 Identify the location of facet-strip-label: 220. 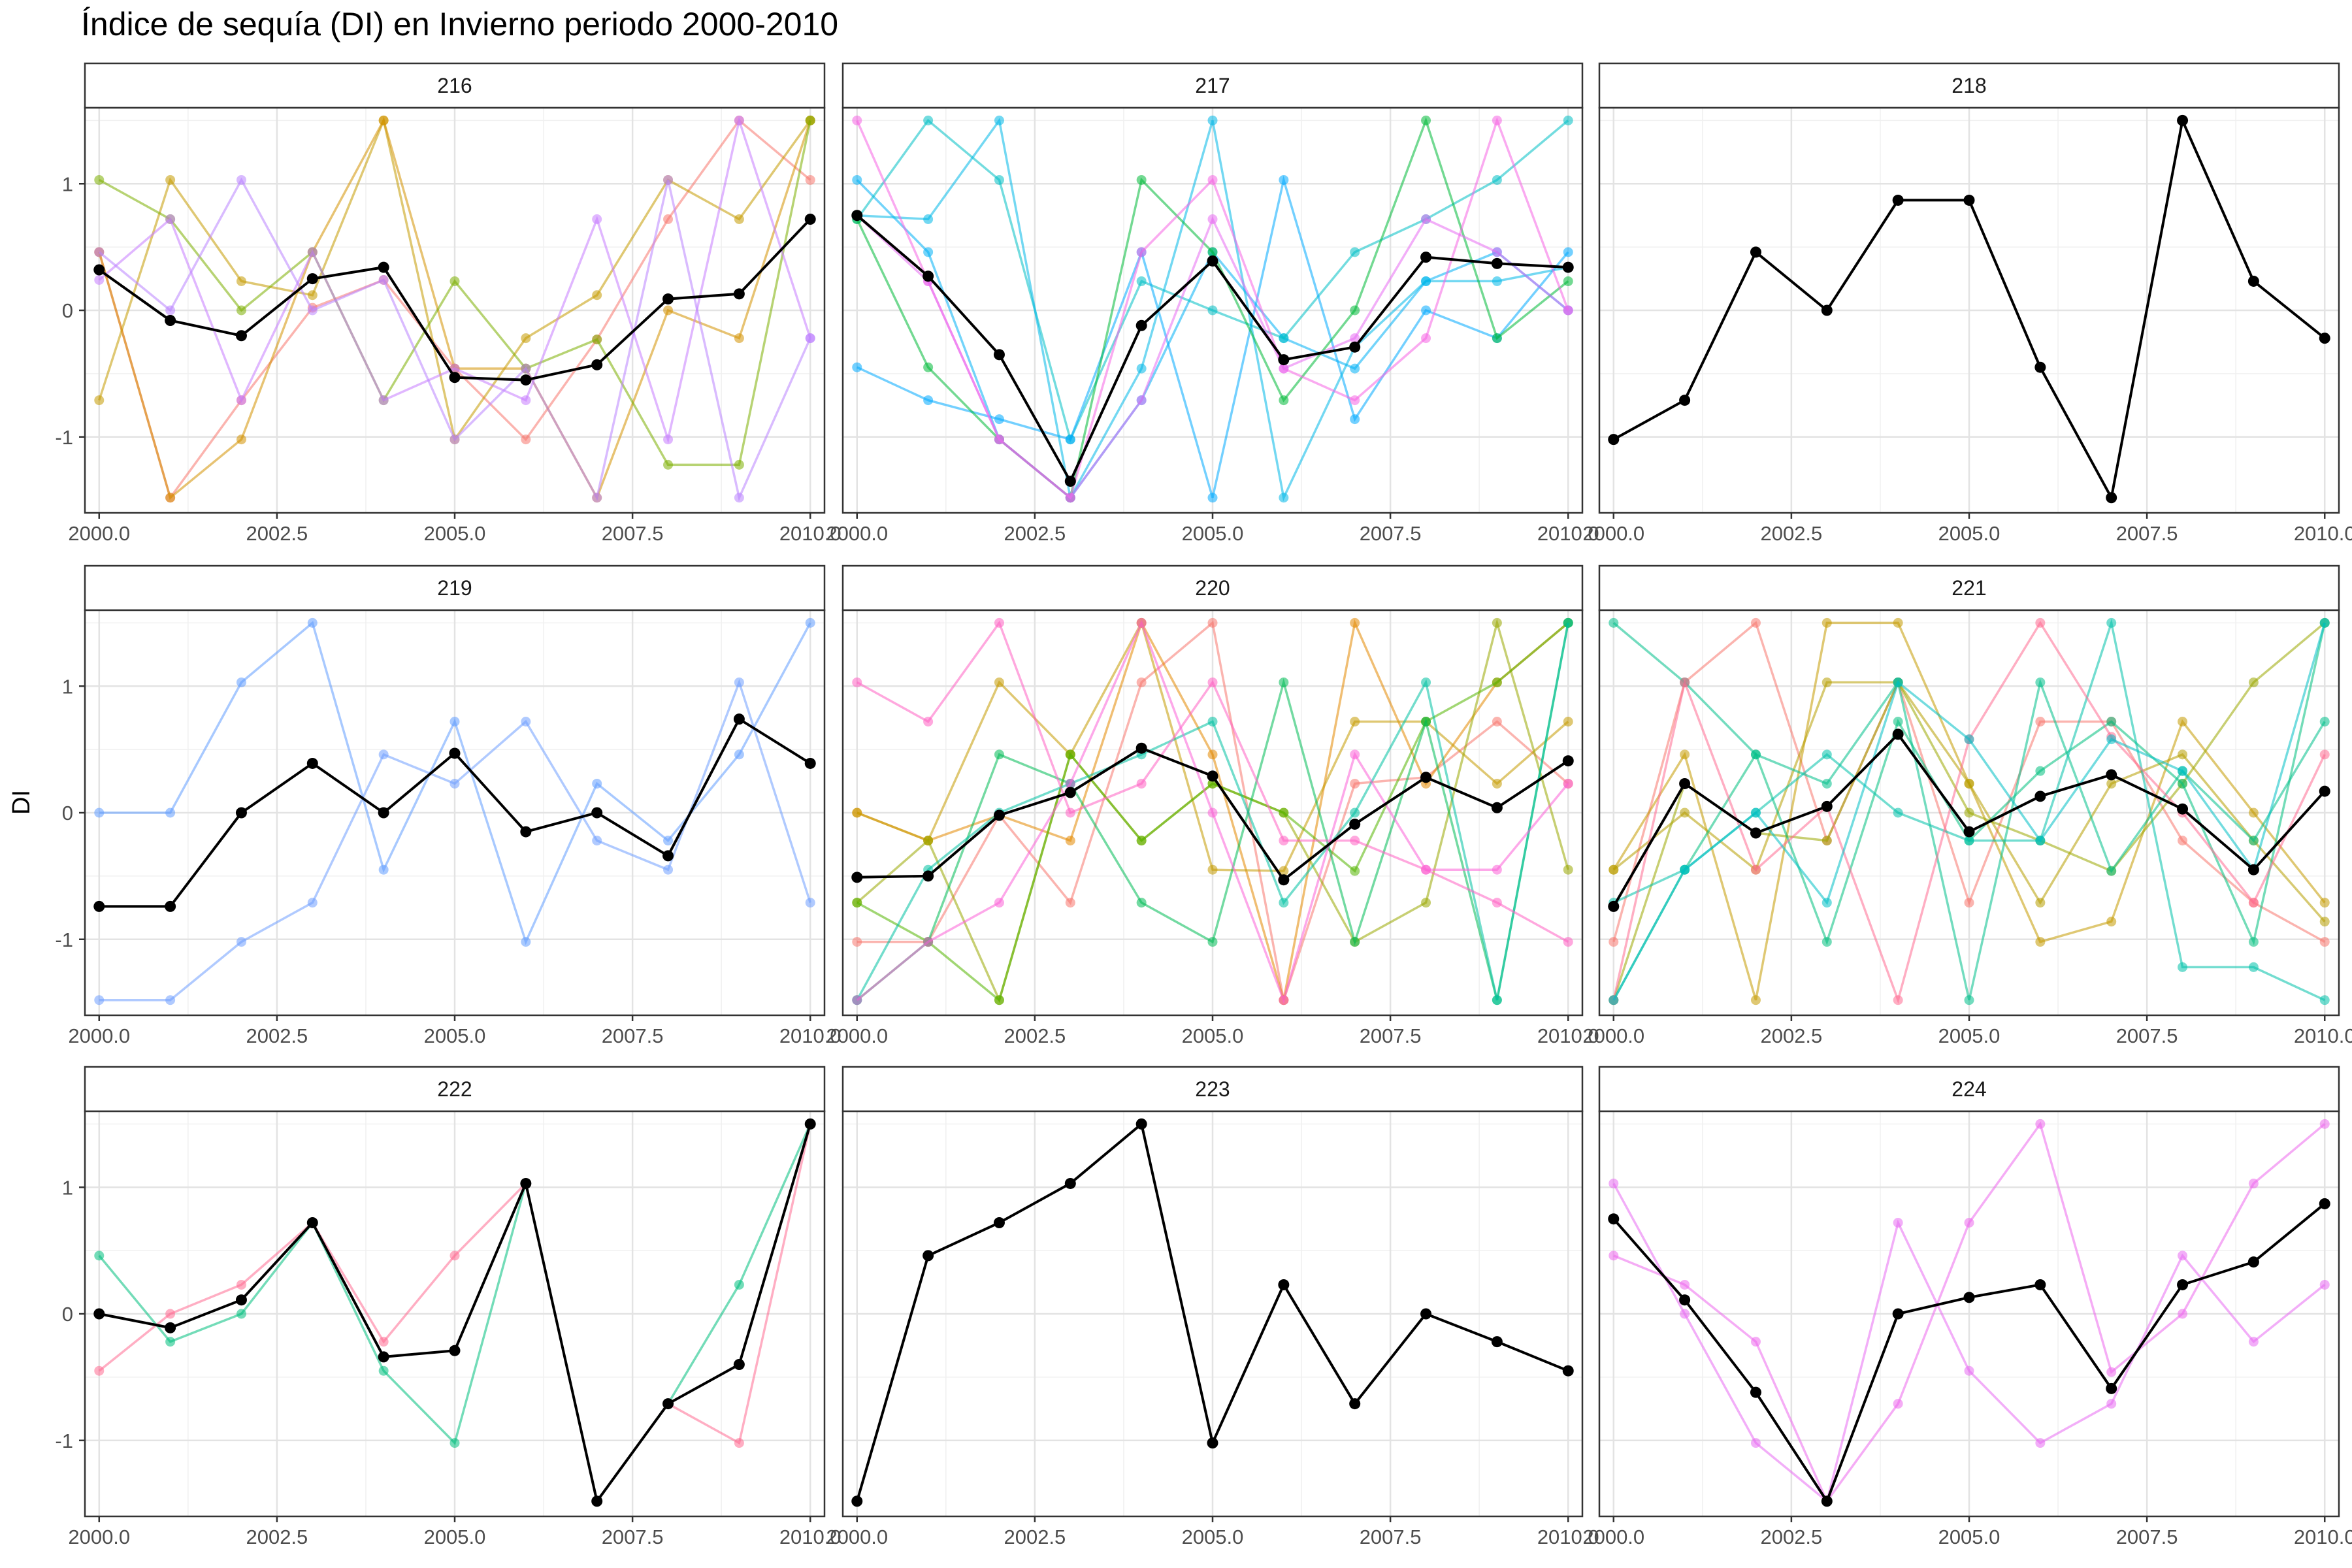
(1212, 588).